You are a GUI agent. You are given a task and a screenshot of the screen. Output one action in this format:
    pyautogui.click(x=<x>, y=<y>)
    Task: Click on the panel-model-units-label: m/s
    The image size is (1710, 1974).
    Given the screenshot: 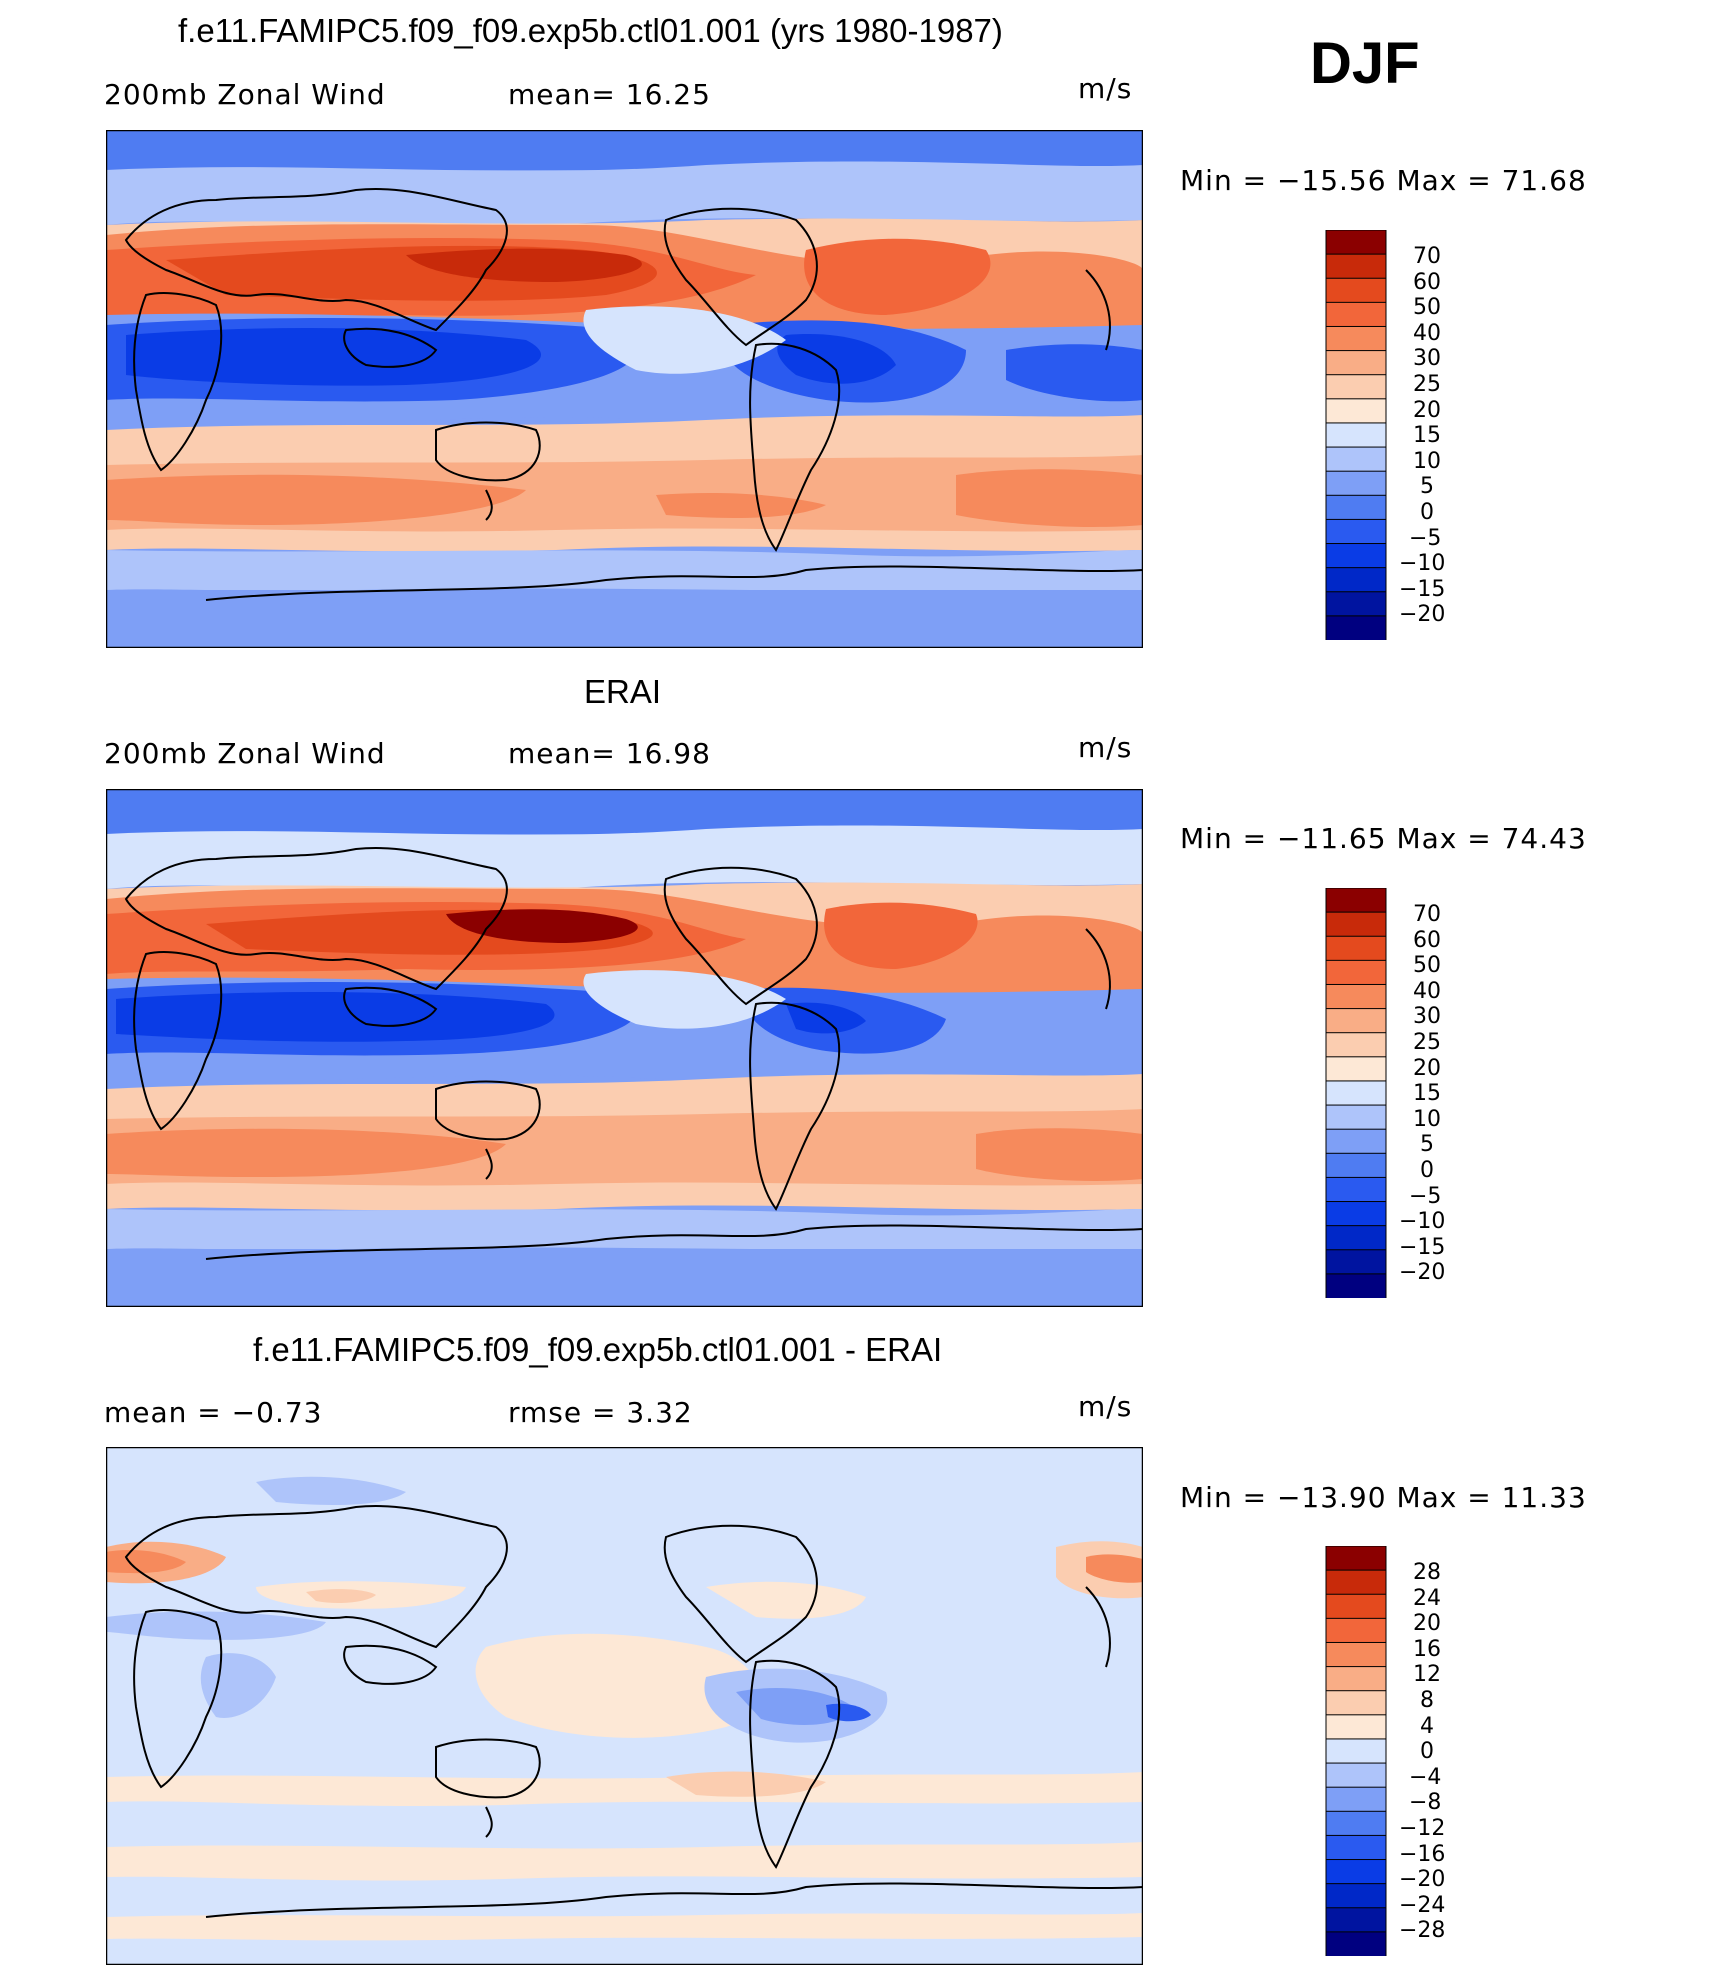 What is the action you would take?
    pyautogui.click(x=1105, y=88)
    